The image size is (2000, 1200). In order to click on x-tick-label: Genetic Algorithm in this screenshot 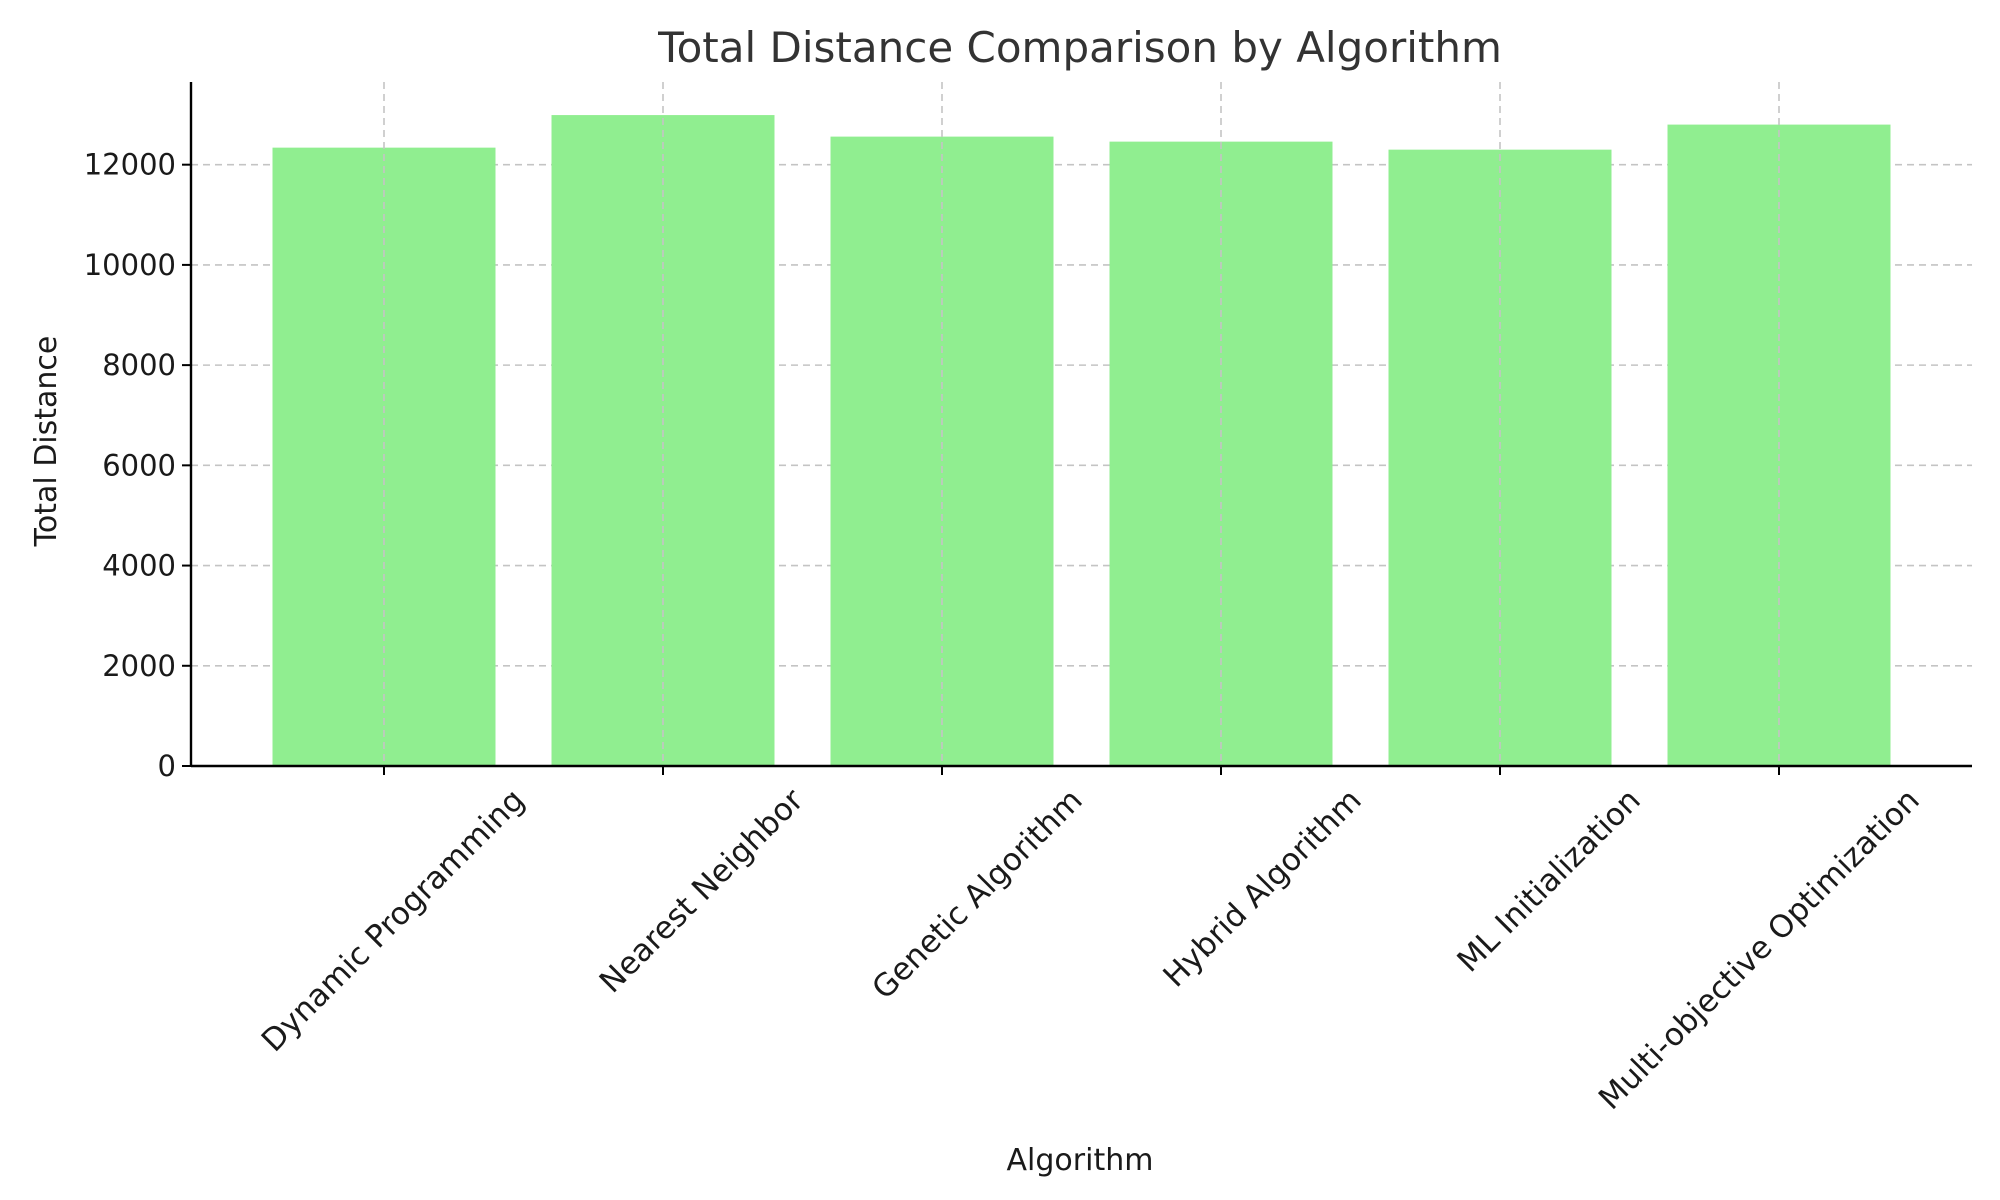, I will do `click(977, 894)`.